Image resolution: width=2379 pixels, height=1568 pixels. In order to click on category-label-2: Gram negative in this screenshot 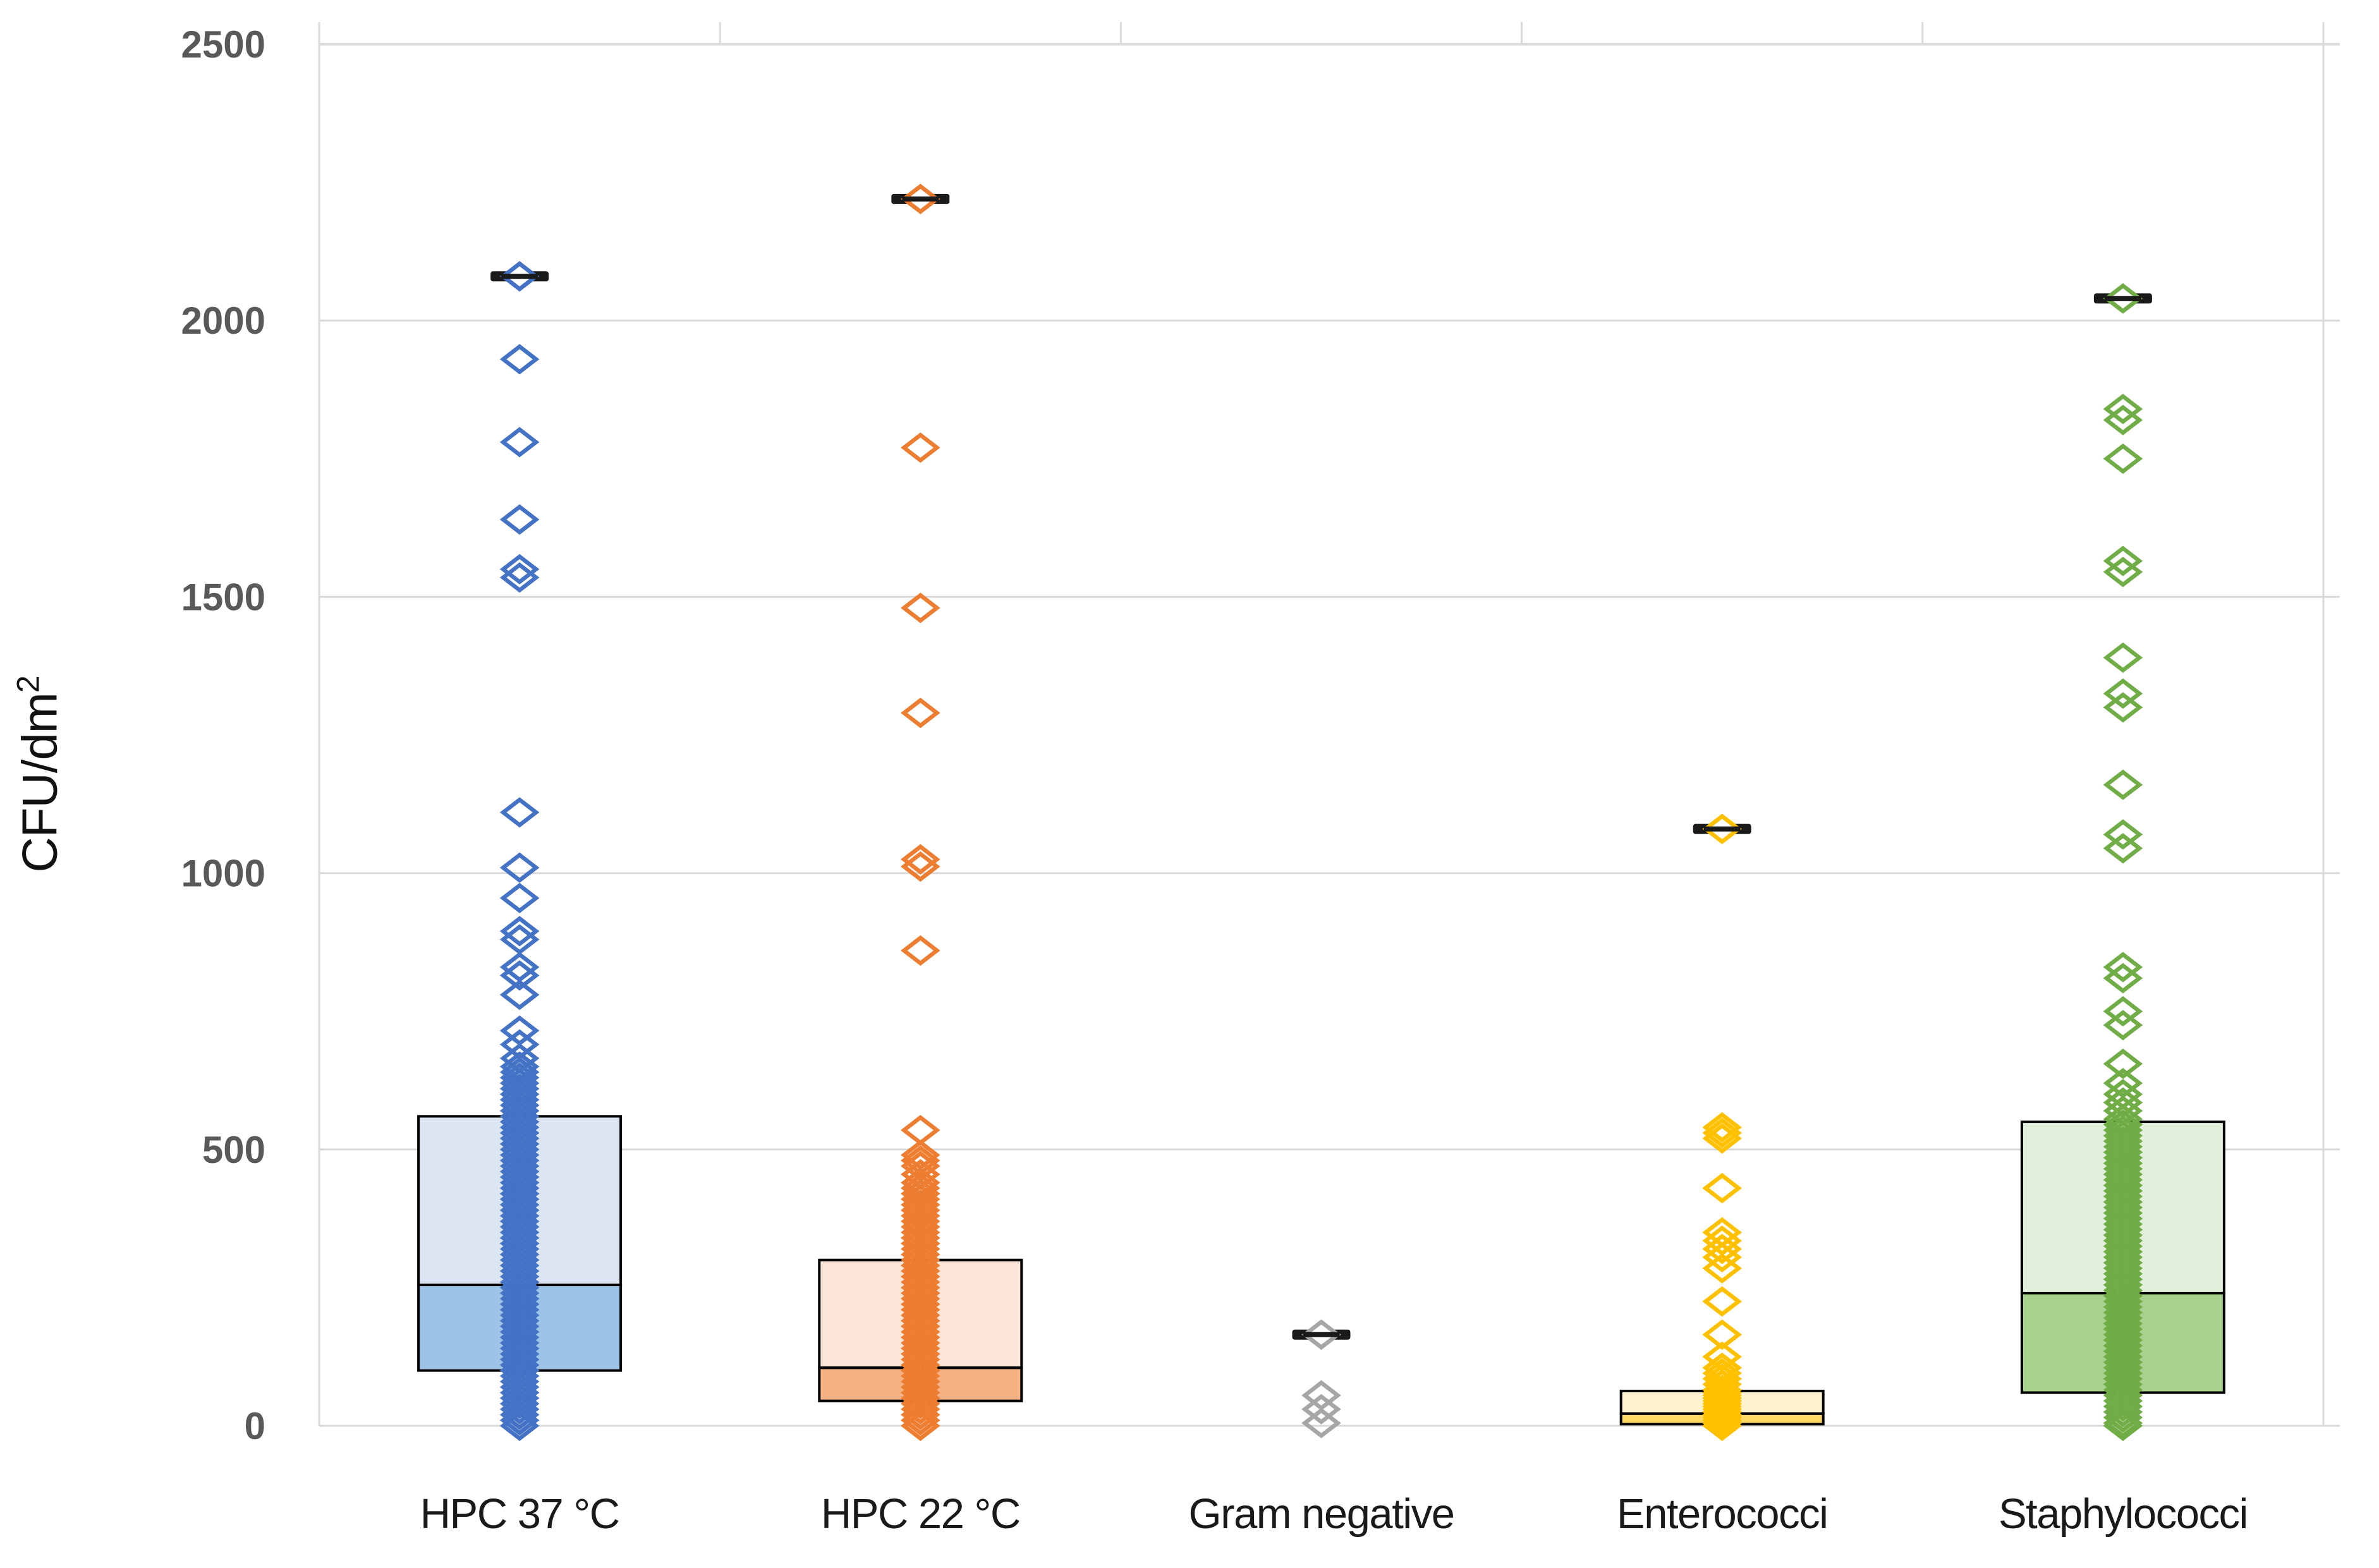, I will do `click(1321, 1514)`.